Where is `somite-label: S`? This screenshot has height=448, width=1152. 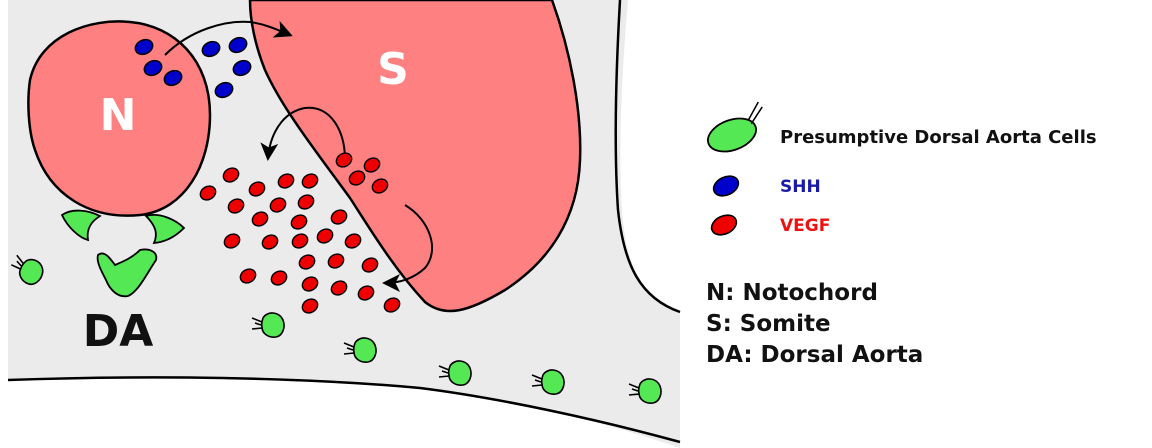 somite-label: S is located at coordinates (393, 69).